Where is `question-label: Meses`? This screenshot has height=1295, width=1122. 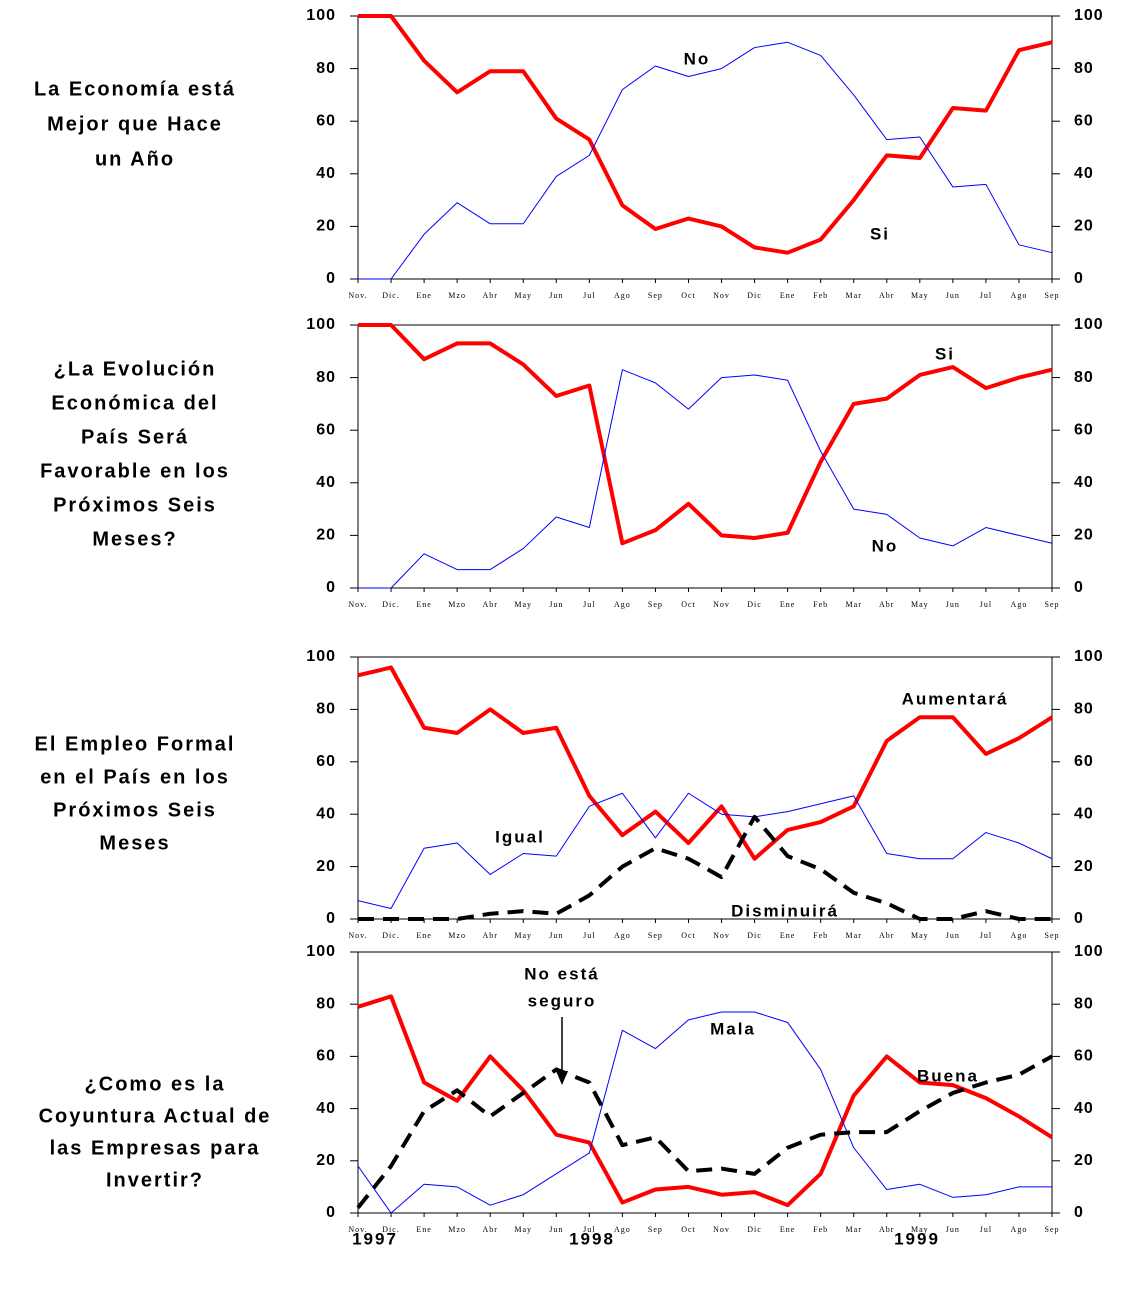
question-label: Meses is located at coordinates (134, 843).